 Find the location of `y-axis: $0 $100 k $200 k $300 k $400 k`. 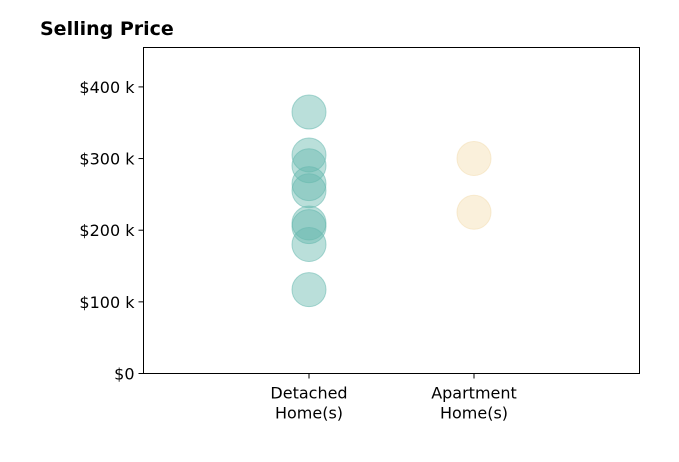

y-axis: $0 $100 k $200 k $300 k $400 k is located at coordinates (111, 231).